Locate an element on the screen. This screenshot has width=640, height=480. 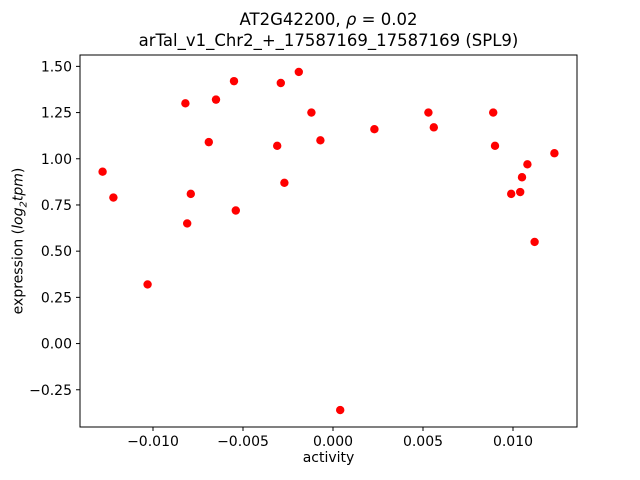
ylabel-prefix: expression ( is located at coordinates (18, 271).